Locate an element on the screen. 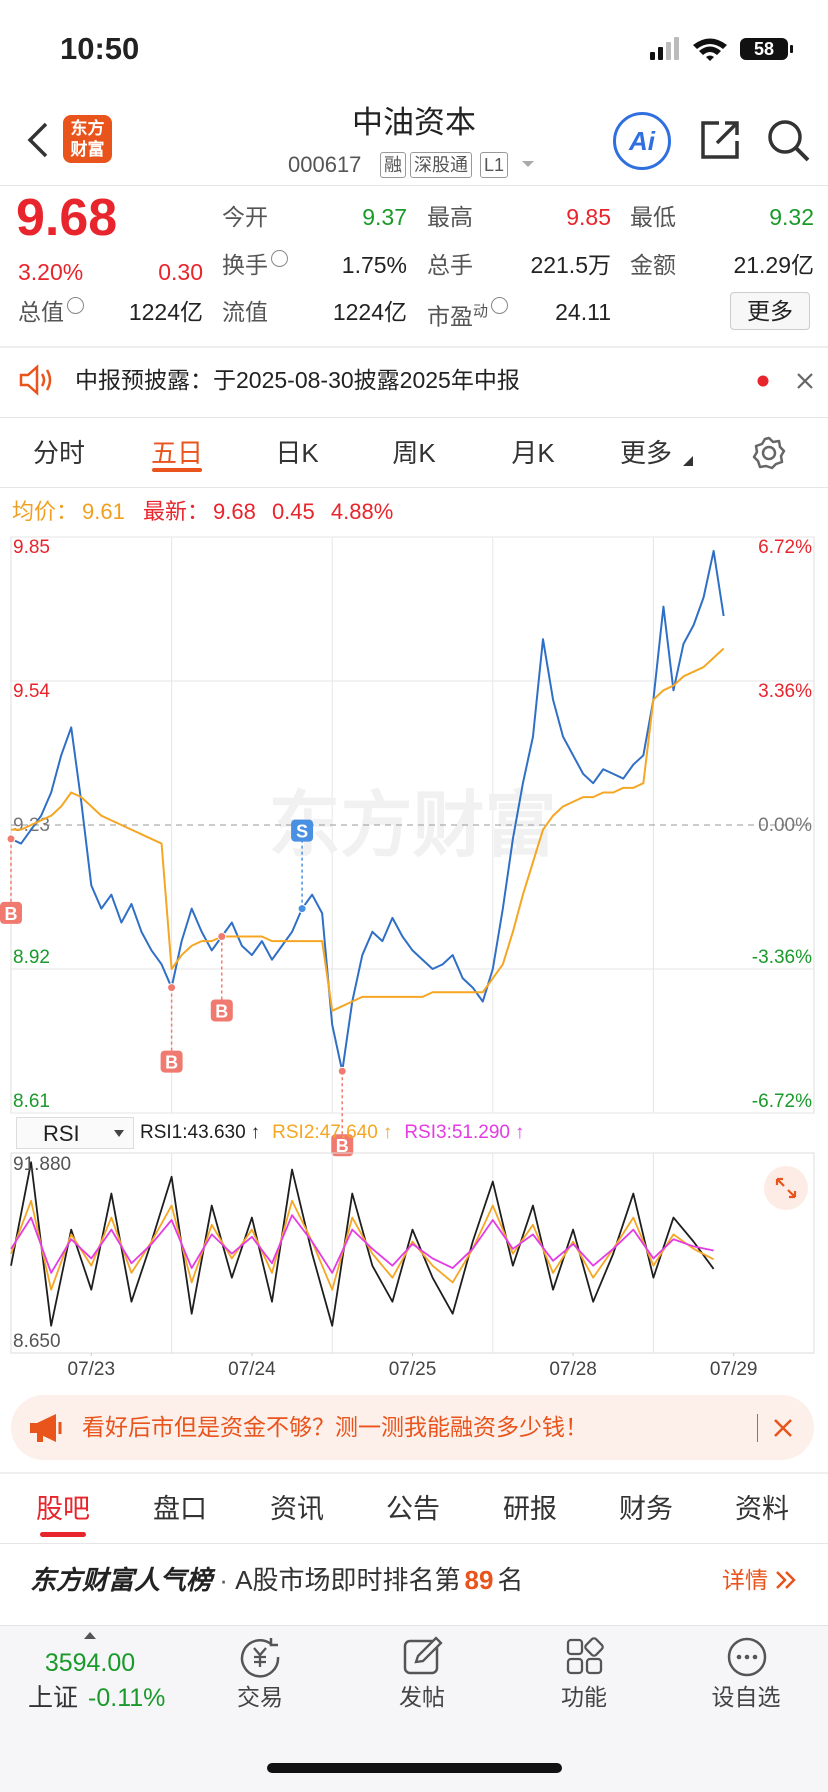 The width and height of the screenshot is (828, 1792). banner is located at coordinates (412, 1427).